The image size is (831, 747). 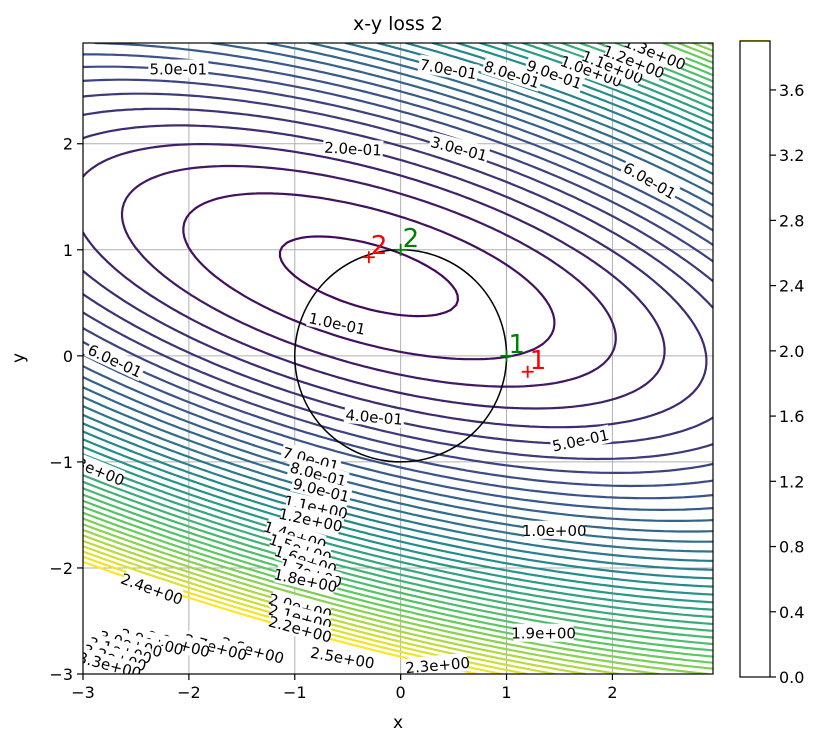 What do you see at coordinates (189, 692) in the screenshot?
I see `x-tick-label: −2` at bounding box center [189, 692].